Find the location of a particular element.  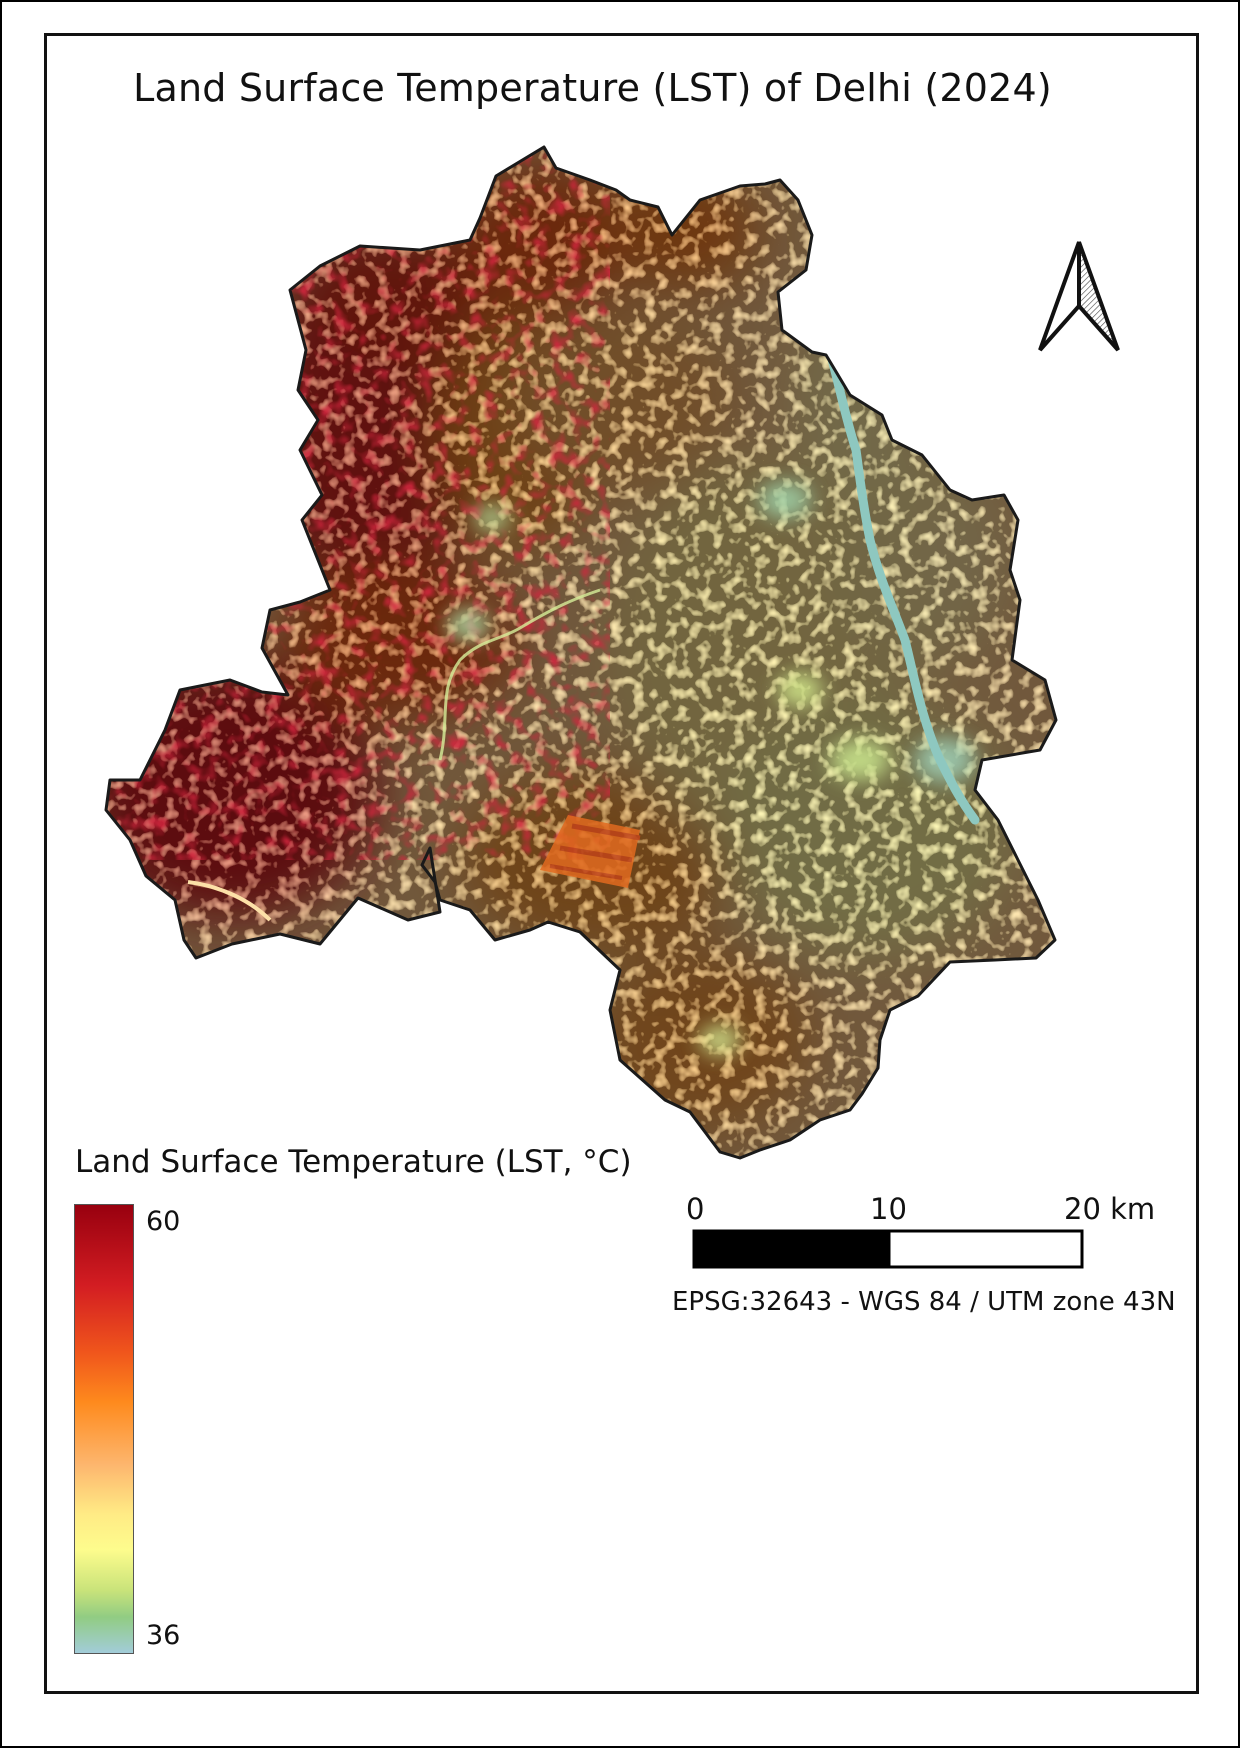

legend-title: Land Surface Temperature (LST, °C) is located at coordinates (353, 1162).